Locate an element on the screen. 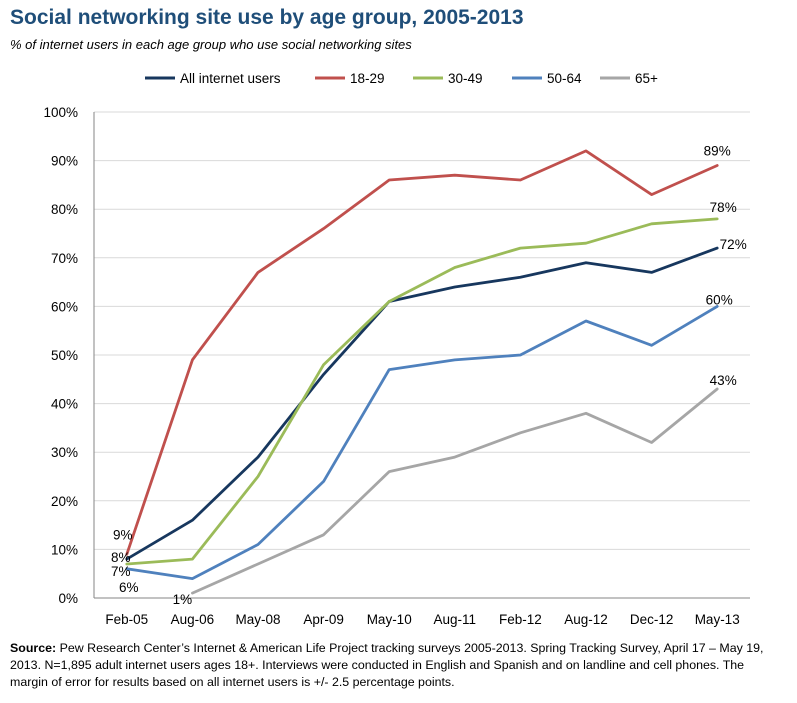 Image resolution: width=797 pixels, height=703 pixels. x-tick-label: Aug-06 is located at coordinates (193, 619).